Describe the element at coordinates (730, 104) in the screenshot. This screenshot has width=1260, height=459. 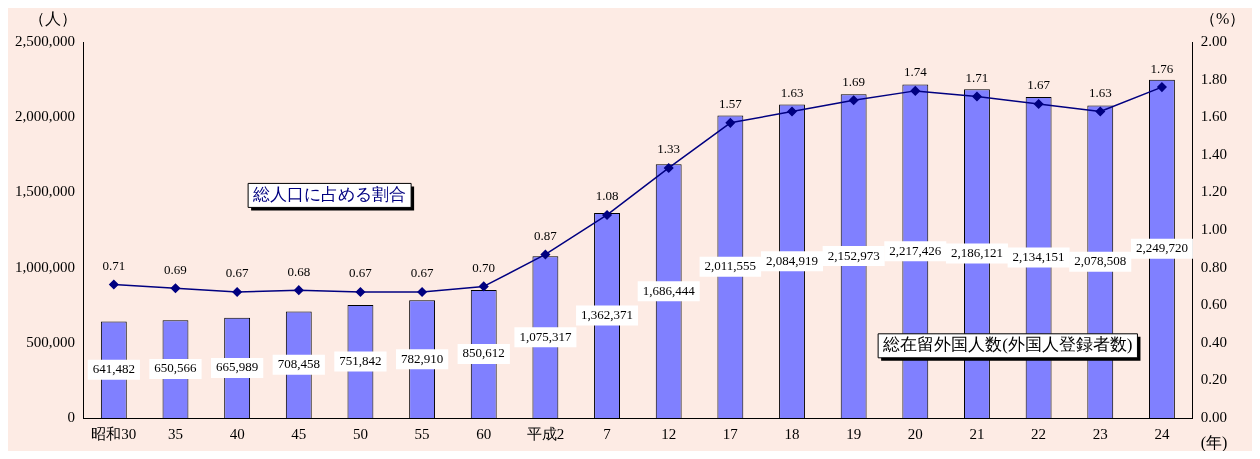
I see `data-label: 1.57` at that location.